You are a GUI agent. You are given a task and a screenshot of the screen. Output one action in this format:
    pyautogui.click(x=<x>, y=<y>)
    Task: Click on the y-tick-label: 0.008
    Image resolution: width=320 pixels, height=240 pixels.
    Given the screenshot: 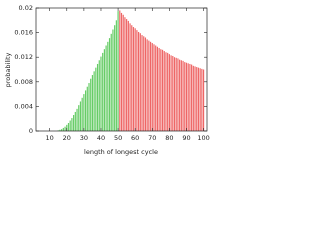 What is the action you would take?
    pyautogui.click(x=23, y=82)
    